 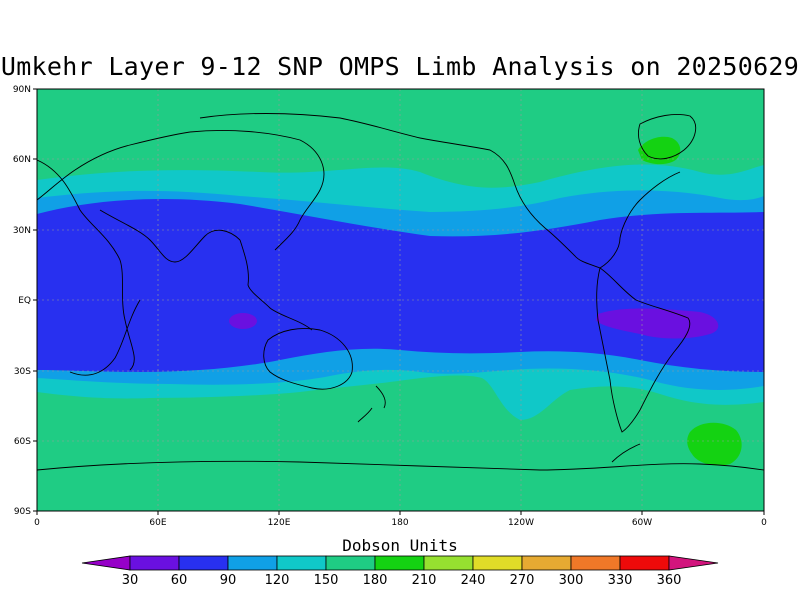 I want to click on colorbar-tick-label: 270, so click(x=522, y=580).